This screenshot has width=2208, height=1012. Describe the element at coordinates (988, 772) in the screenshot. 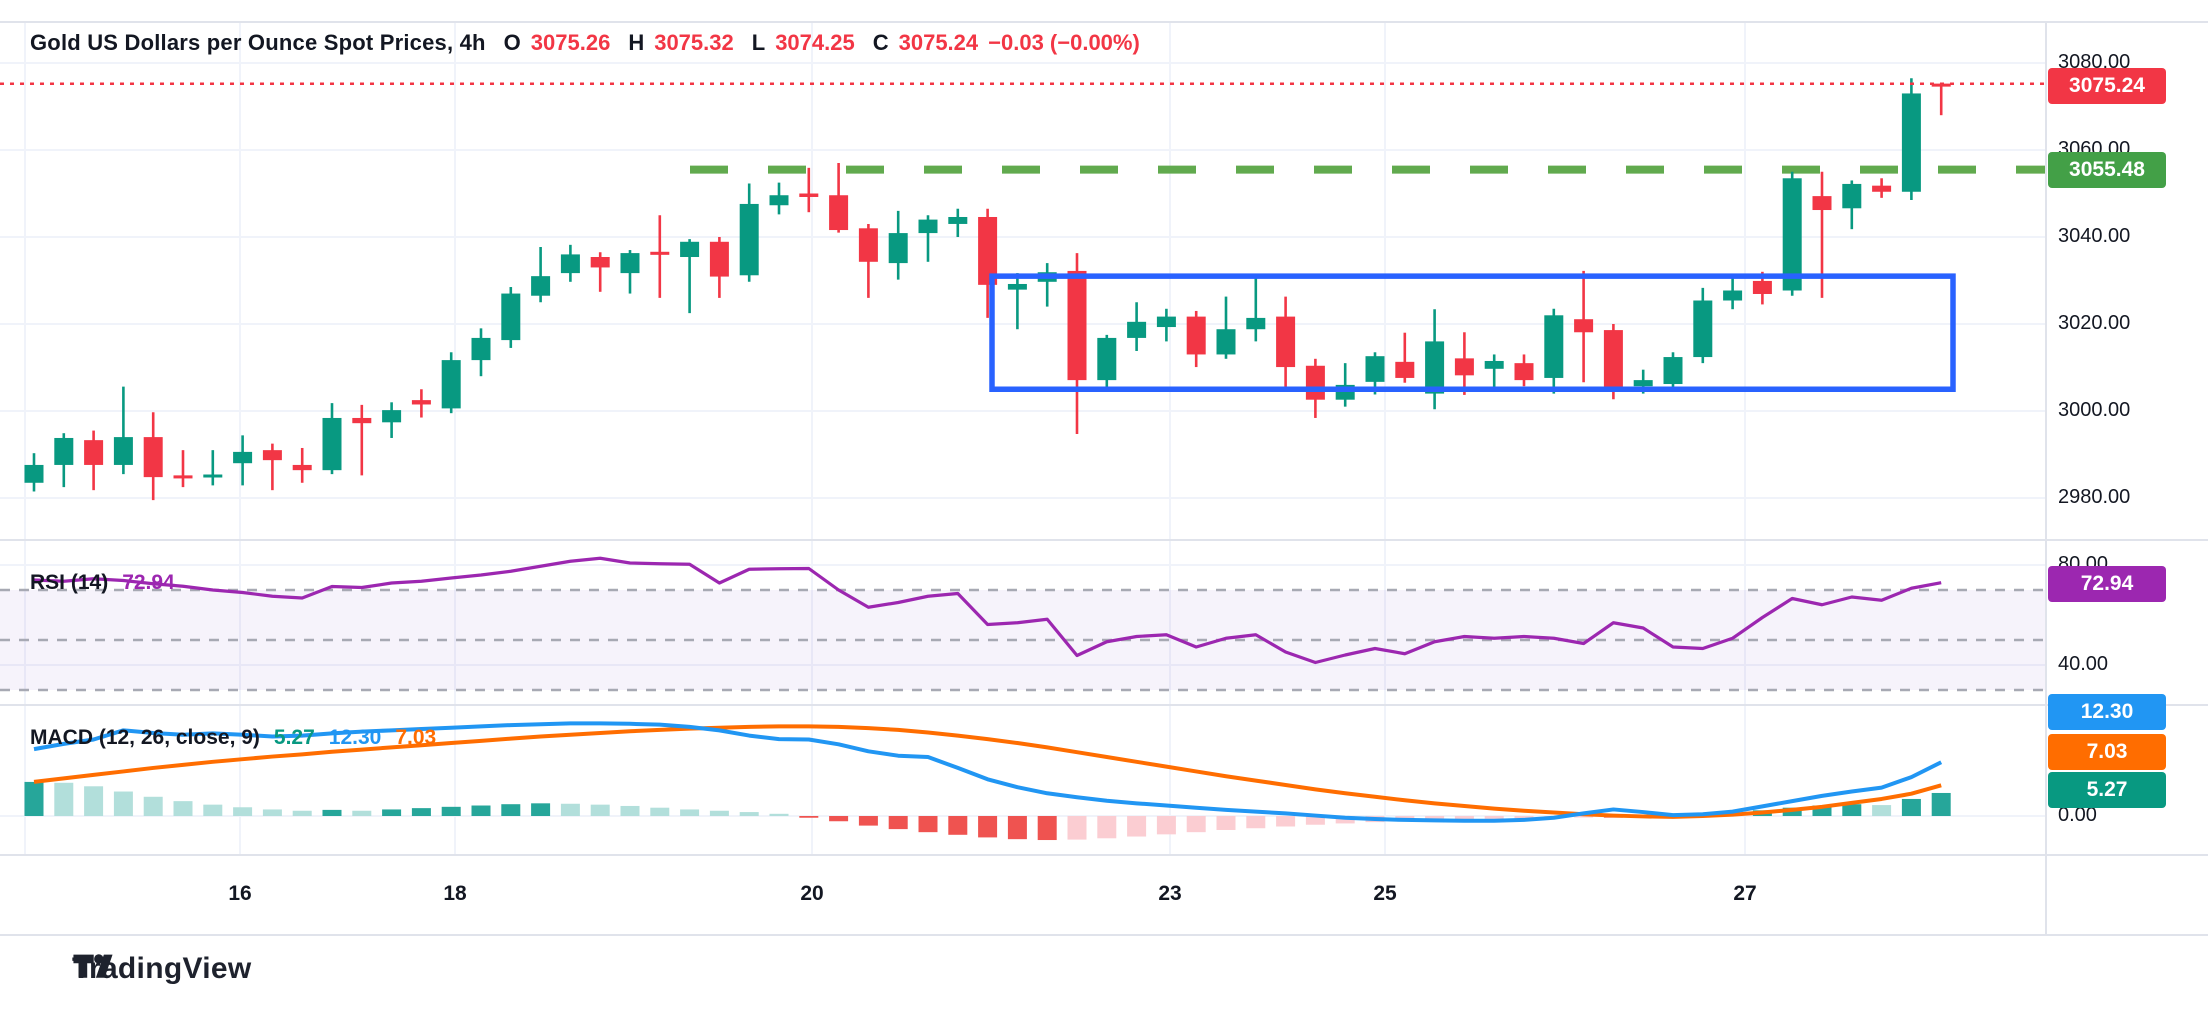

I see `macd-lines` at that location.